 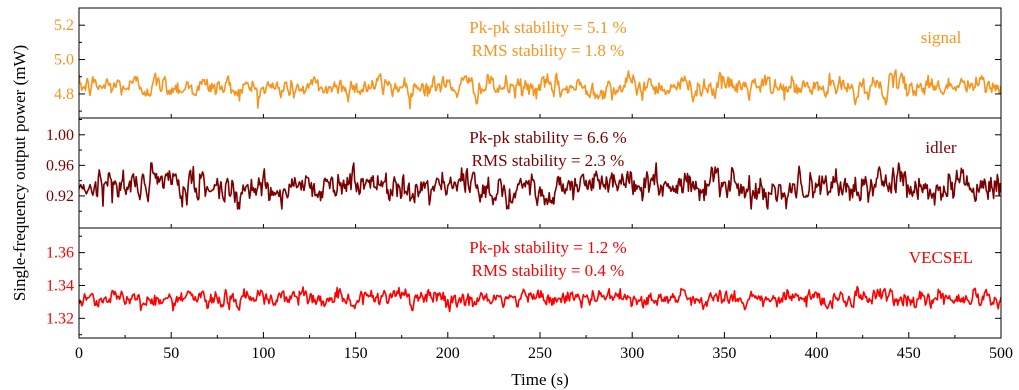 I want to click on y-tick-label: 1.32, so click(x=60, y=318).